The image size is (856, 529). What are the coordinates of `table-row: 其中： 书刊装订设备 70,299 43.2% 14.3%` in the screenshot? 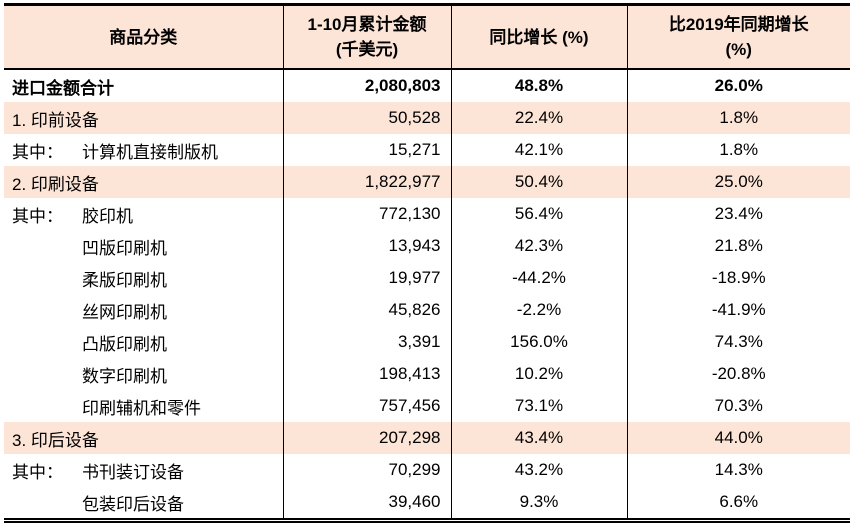 It's located at (427, 470).